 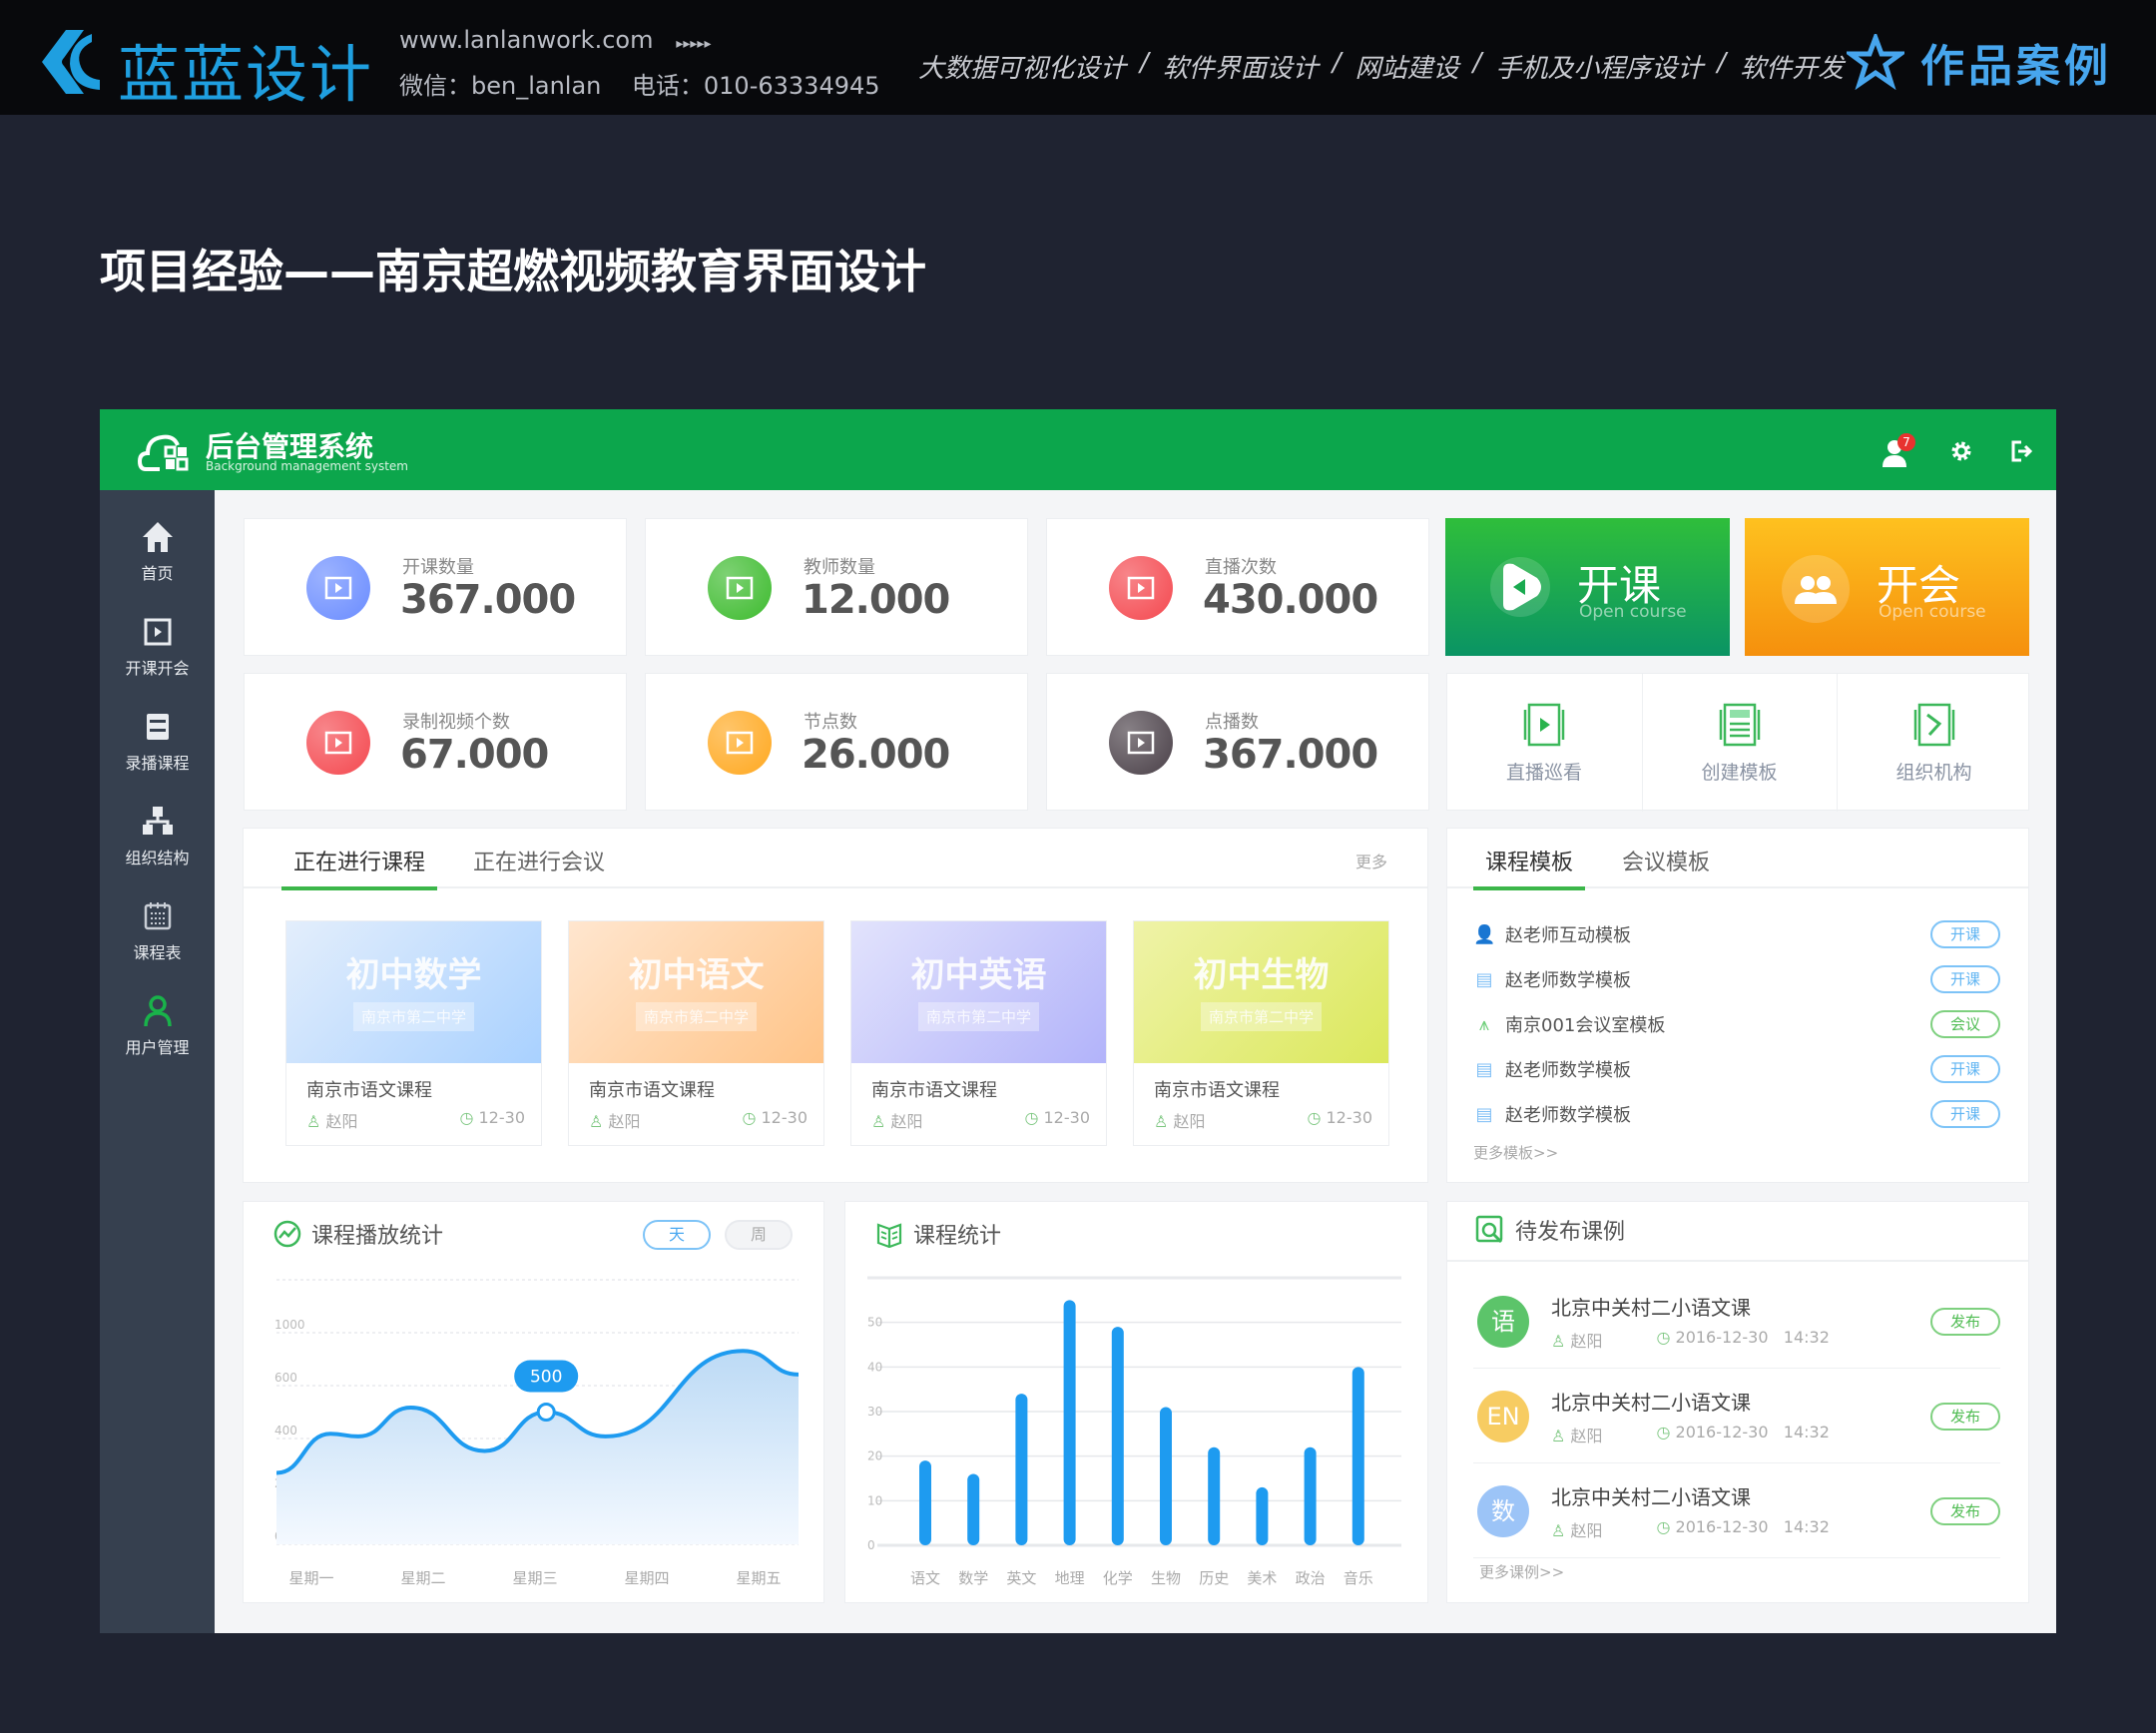 I want to click on y-tick-label: 10, so click(x=874, y=1500).